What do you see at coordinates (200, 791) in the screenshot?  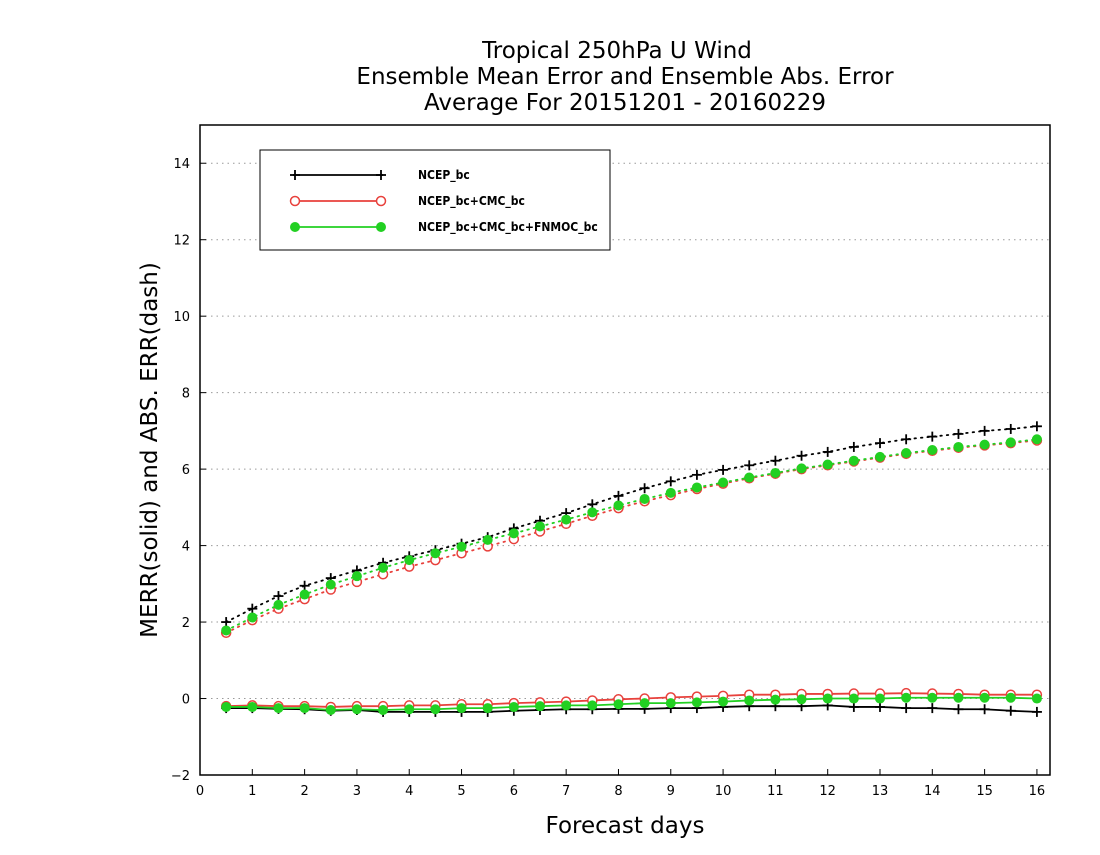 I see `x-tick-label: 0` at bounding box center [200, 791].